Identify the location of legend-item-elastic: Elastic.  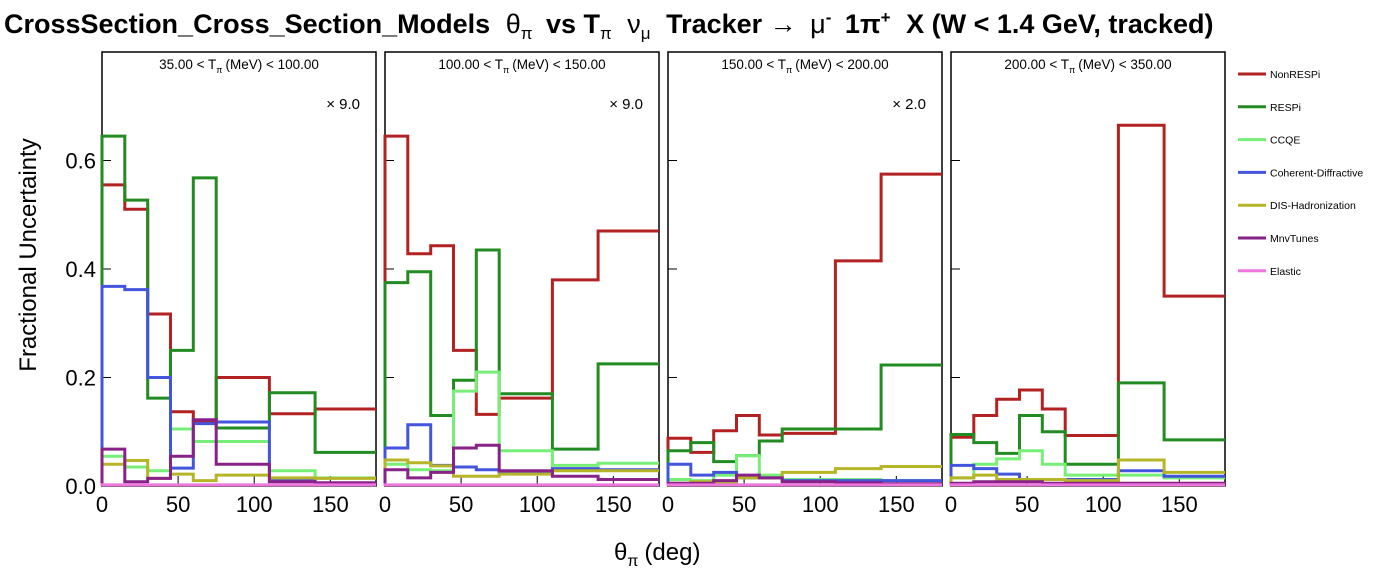
(1269, 272).